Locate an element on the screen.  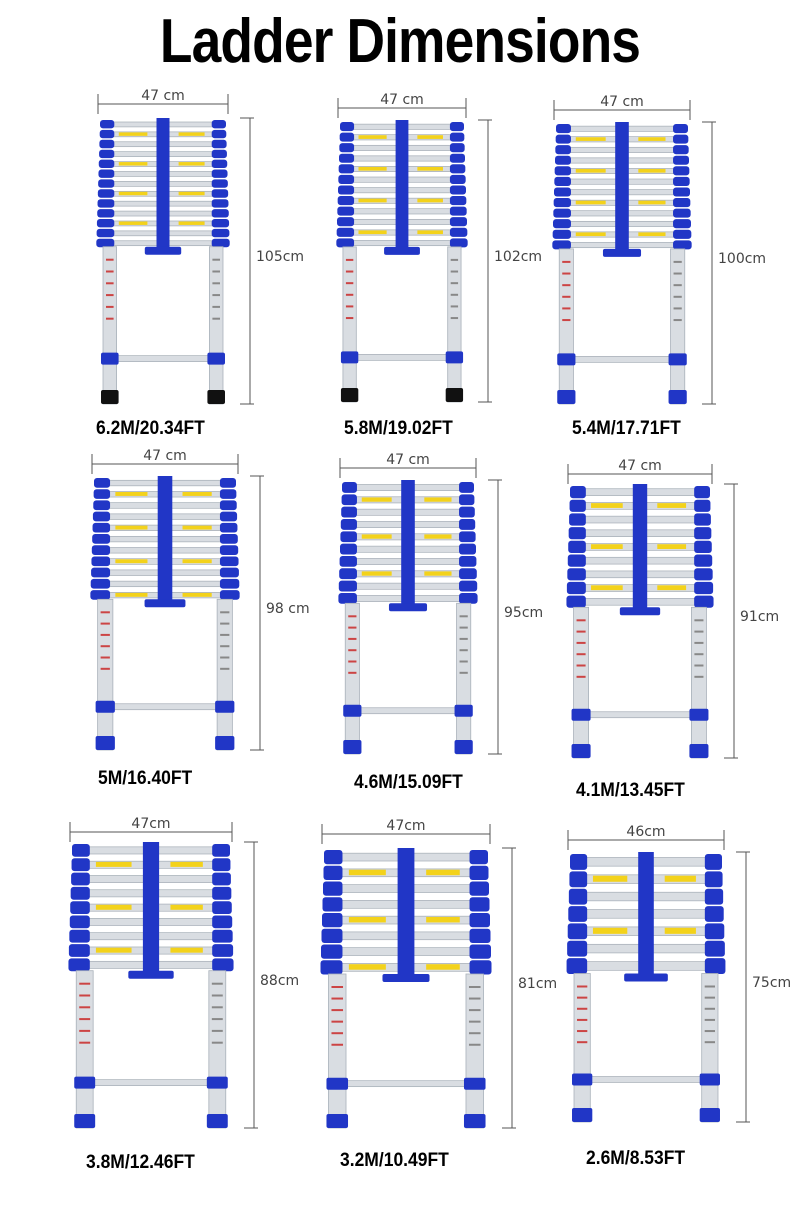
ladder-panel-2: 47 cm 102cm 5.8M/19.02FT is located at coordinates (442, 264).